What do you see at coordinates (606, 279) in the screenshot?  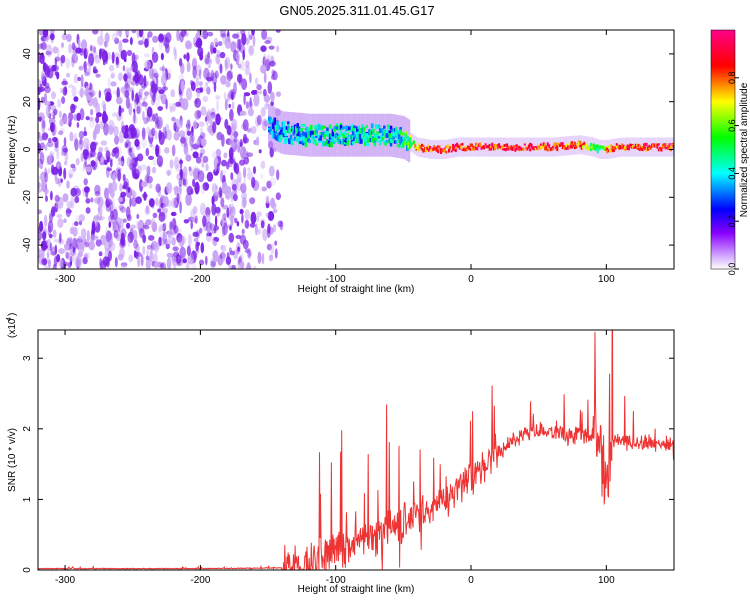 I see `x-tick-label: 100` at bounding box center [606, 279].